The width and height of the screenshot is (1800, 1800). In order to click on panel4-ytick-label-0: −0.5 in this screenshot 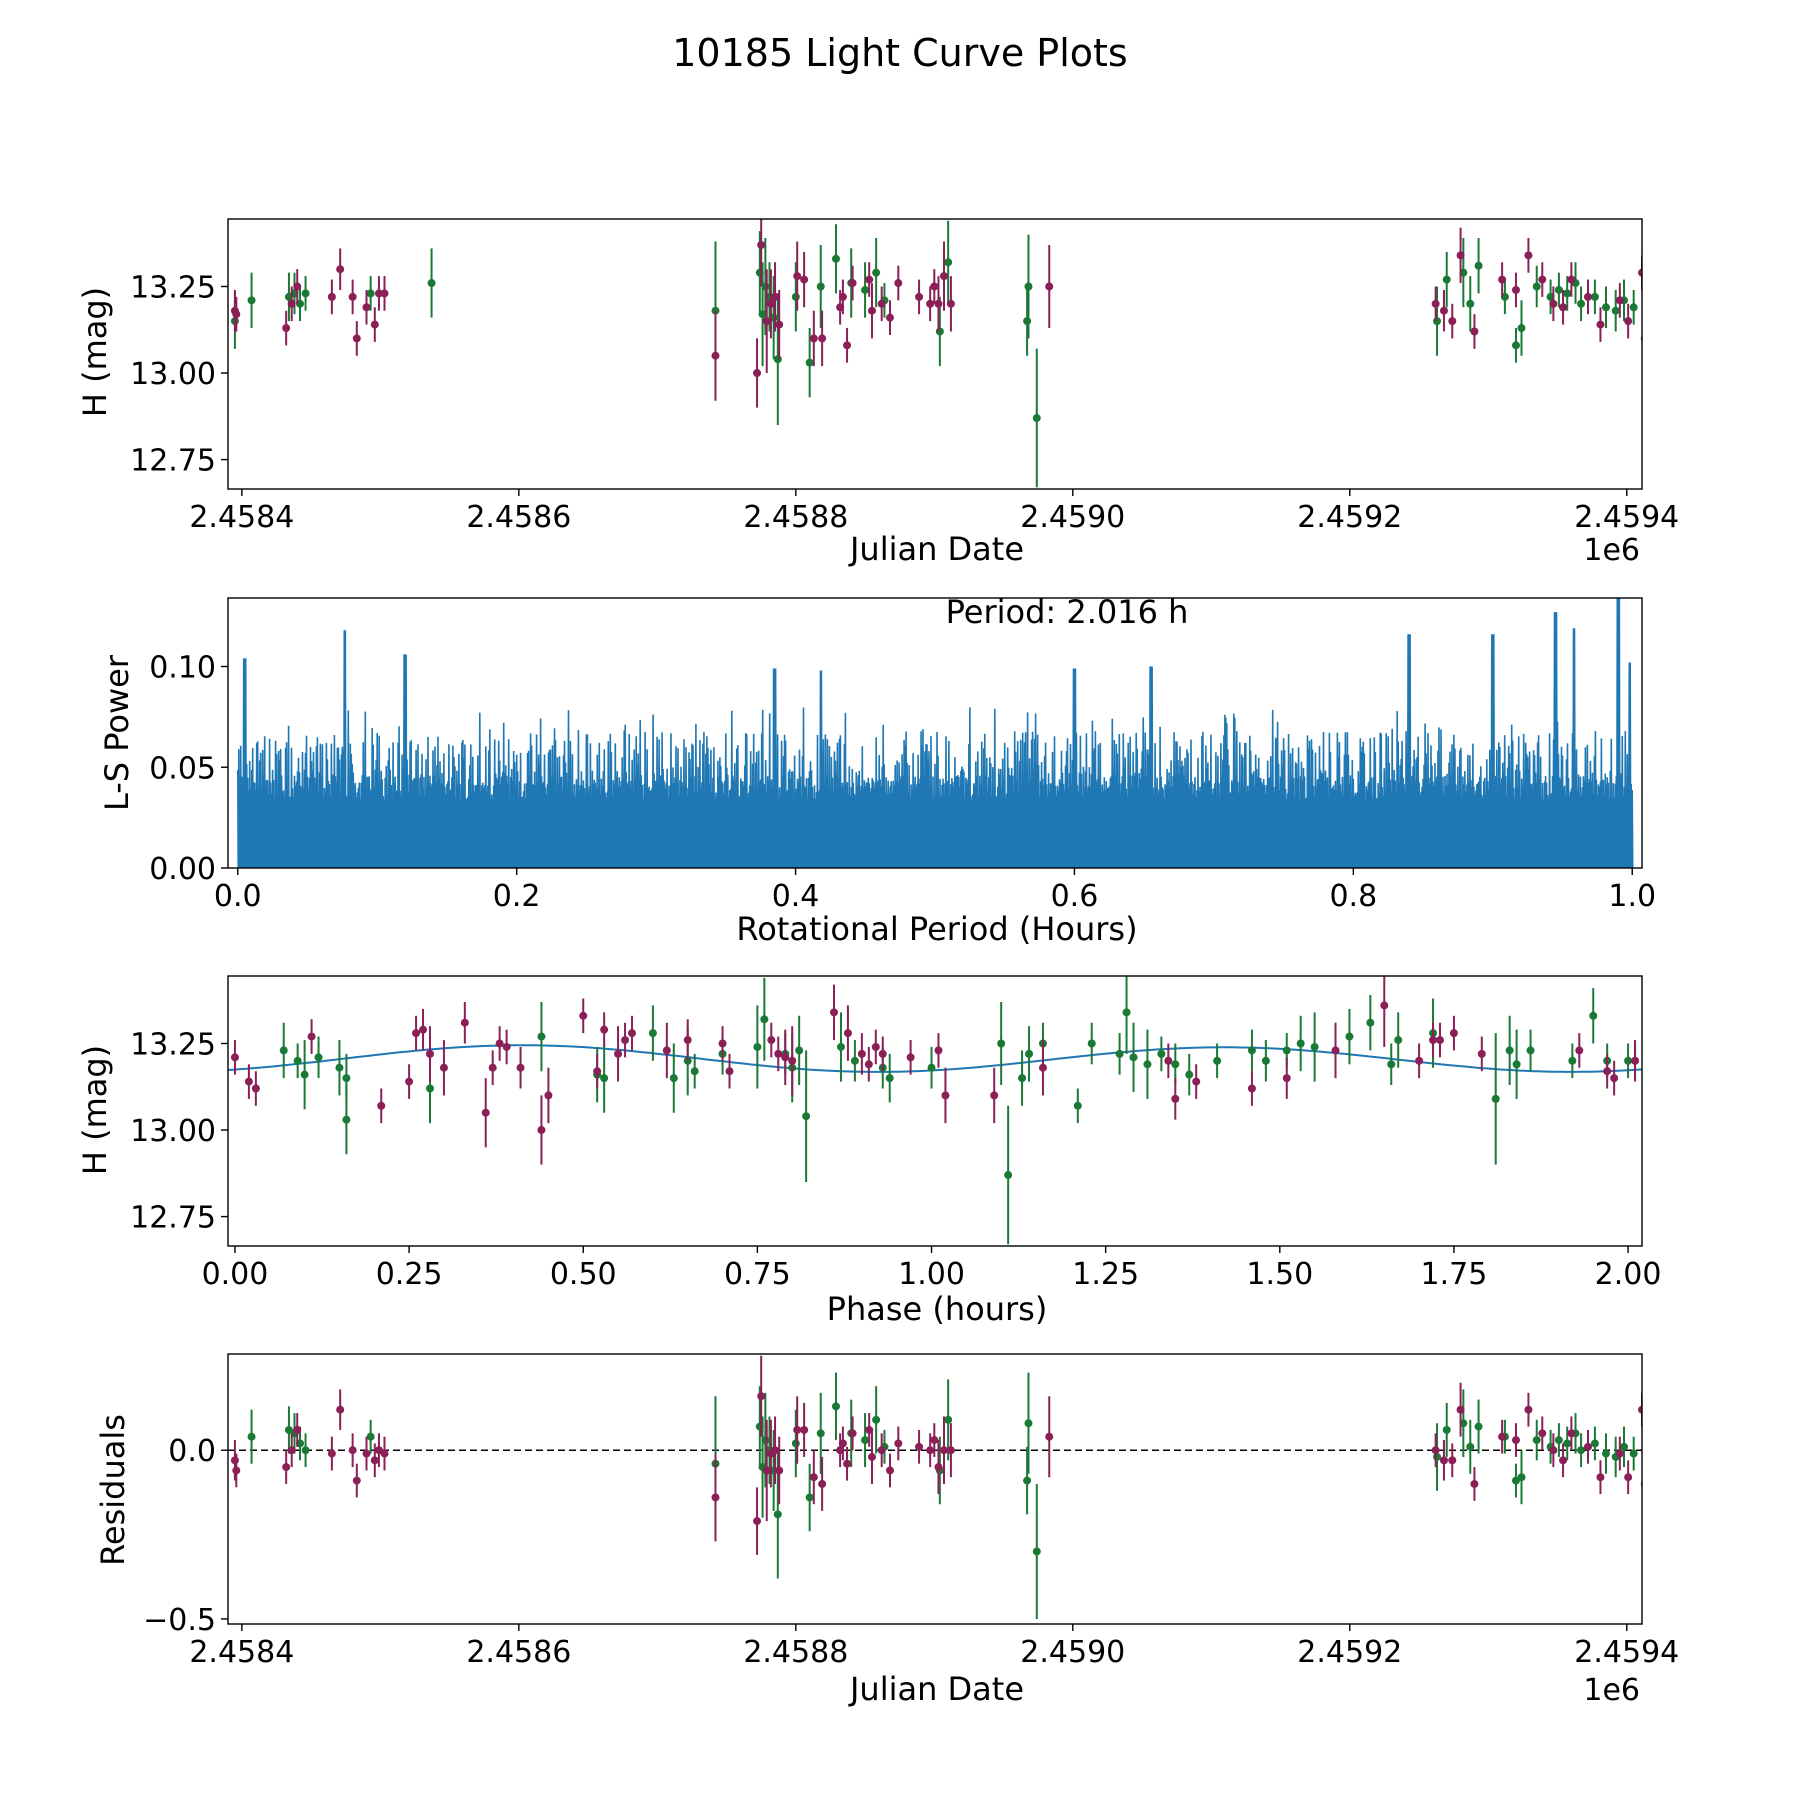, I will do `click(179, 1620)`.